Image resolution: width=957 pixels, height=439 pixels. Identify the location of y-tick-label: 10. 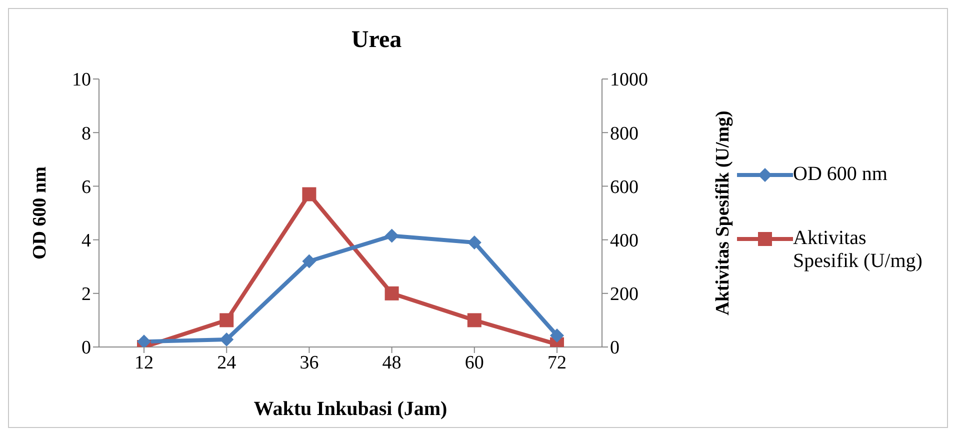
(81, 80).